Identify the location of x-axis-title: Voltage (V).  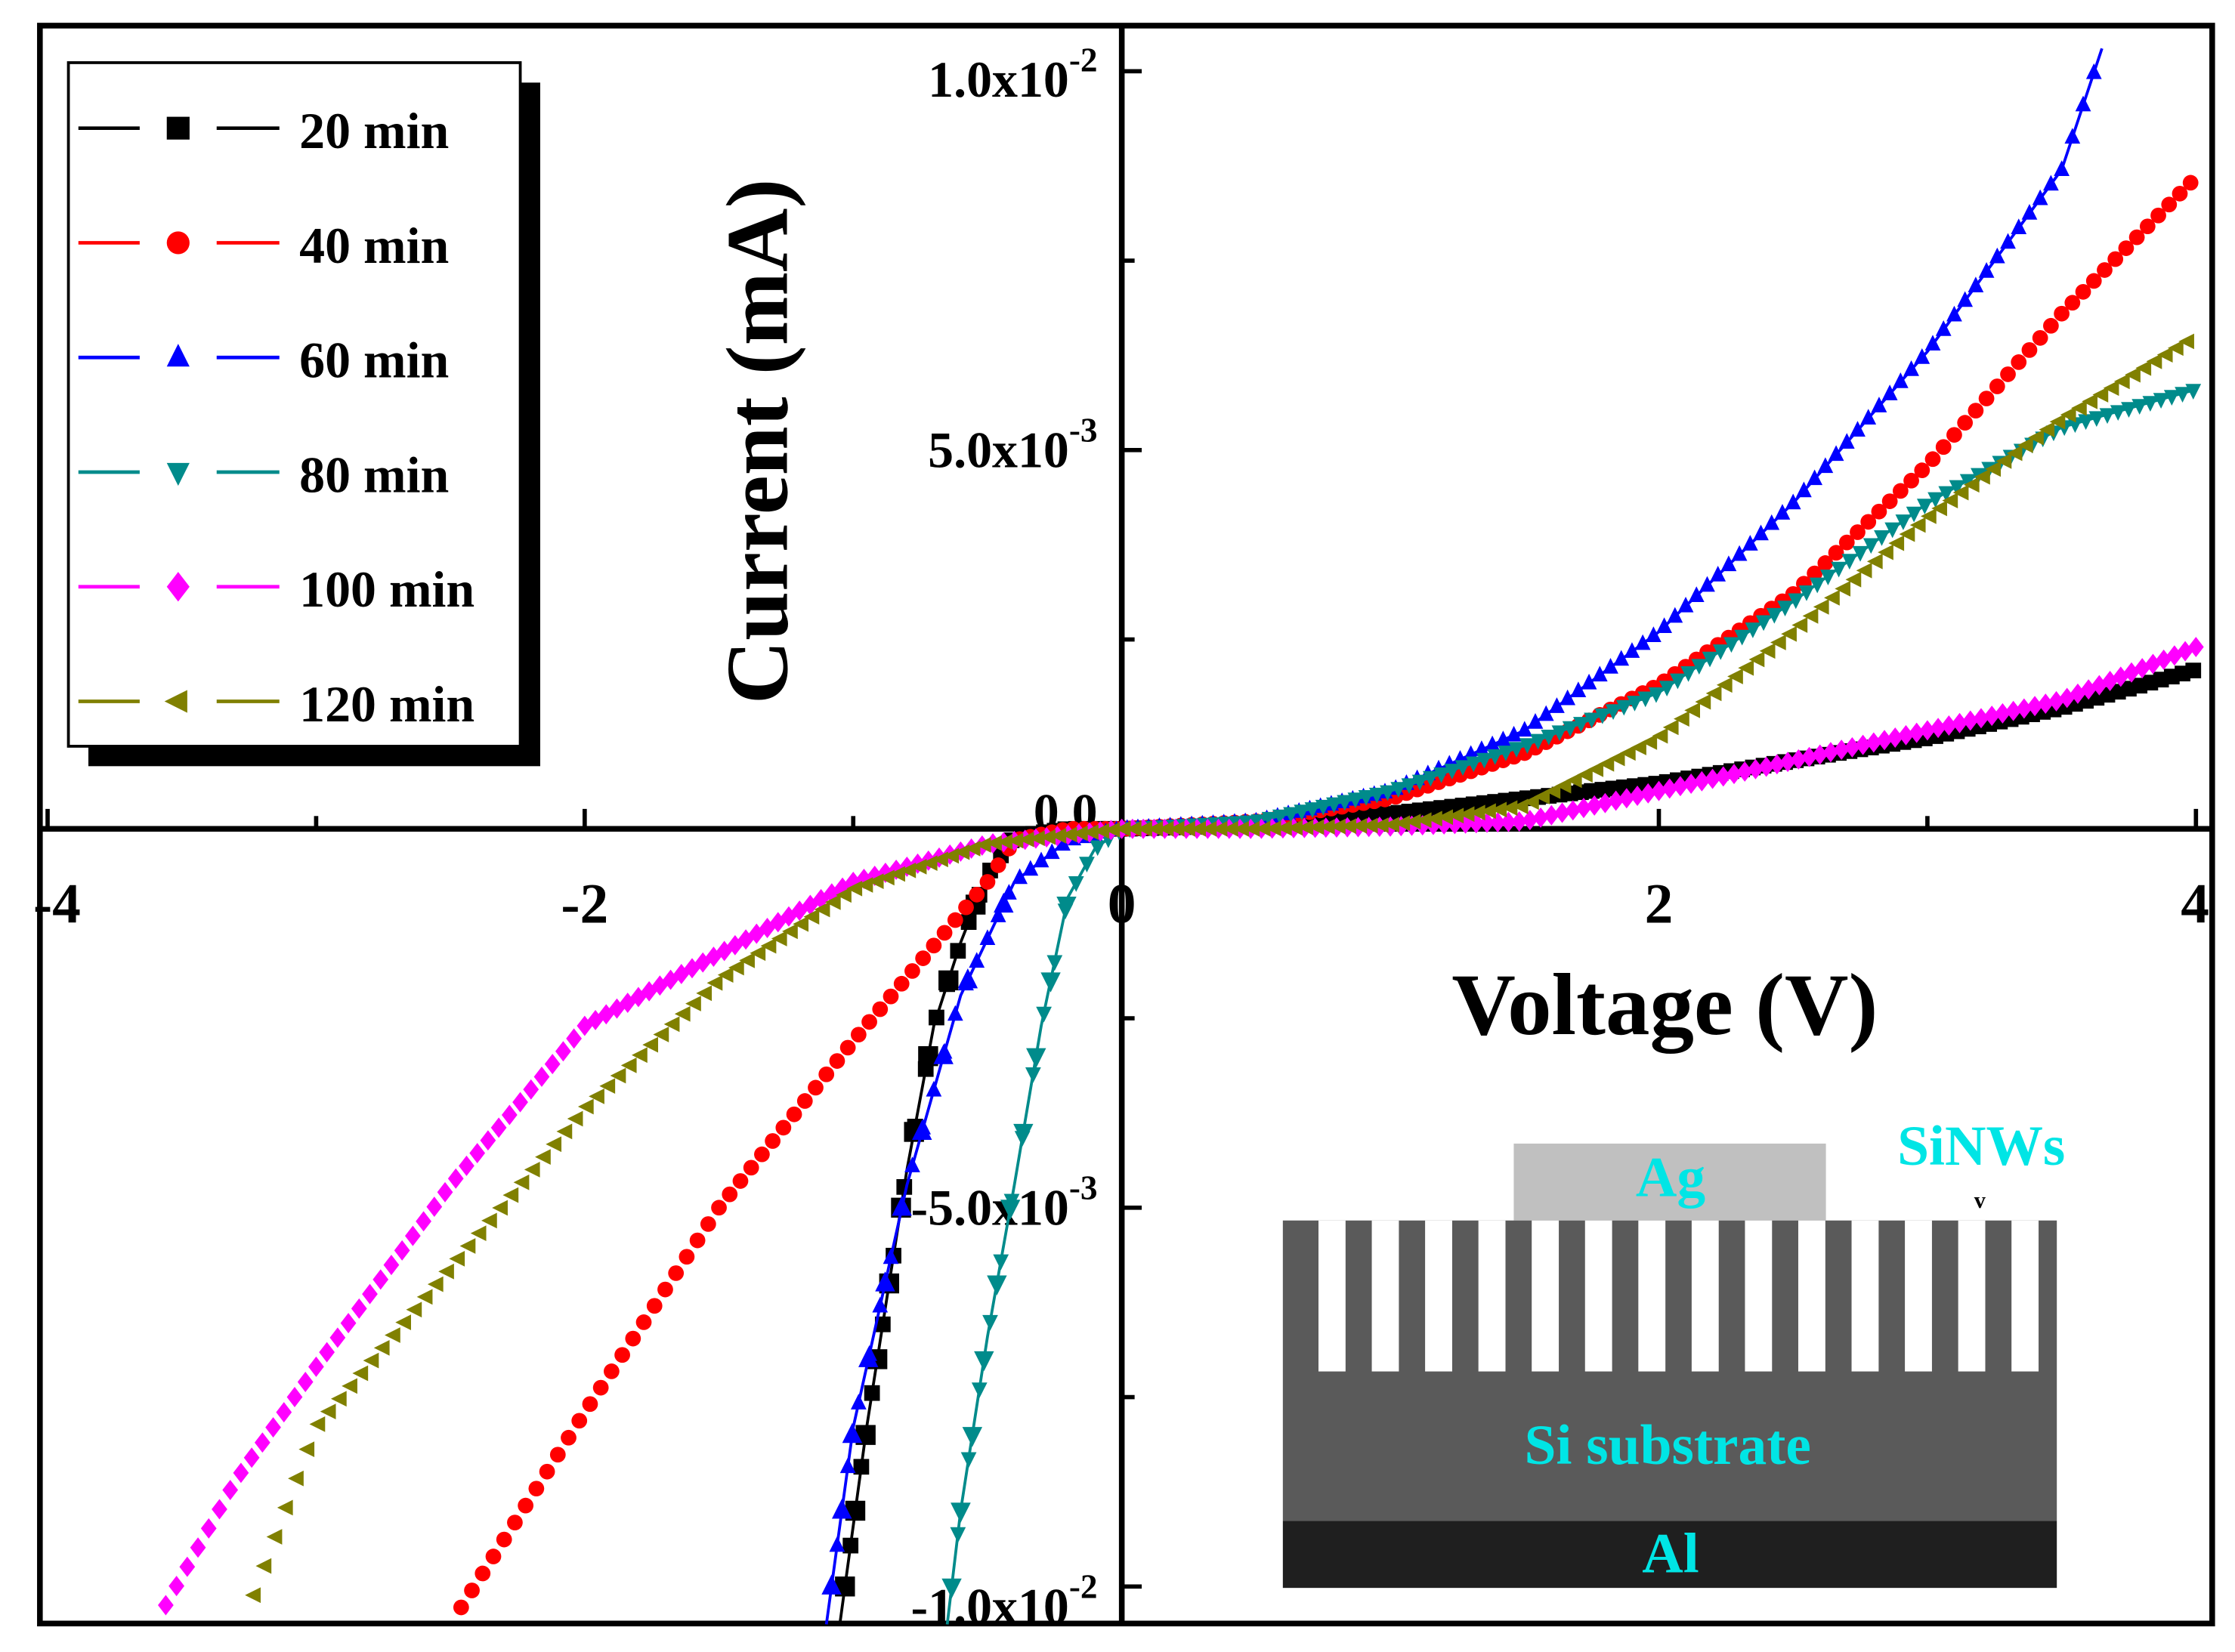
(1664, 1005).